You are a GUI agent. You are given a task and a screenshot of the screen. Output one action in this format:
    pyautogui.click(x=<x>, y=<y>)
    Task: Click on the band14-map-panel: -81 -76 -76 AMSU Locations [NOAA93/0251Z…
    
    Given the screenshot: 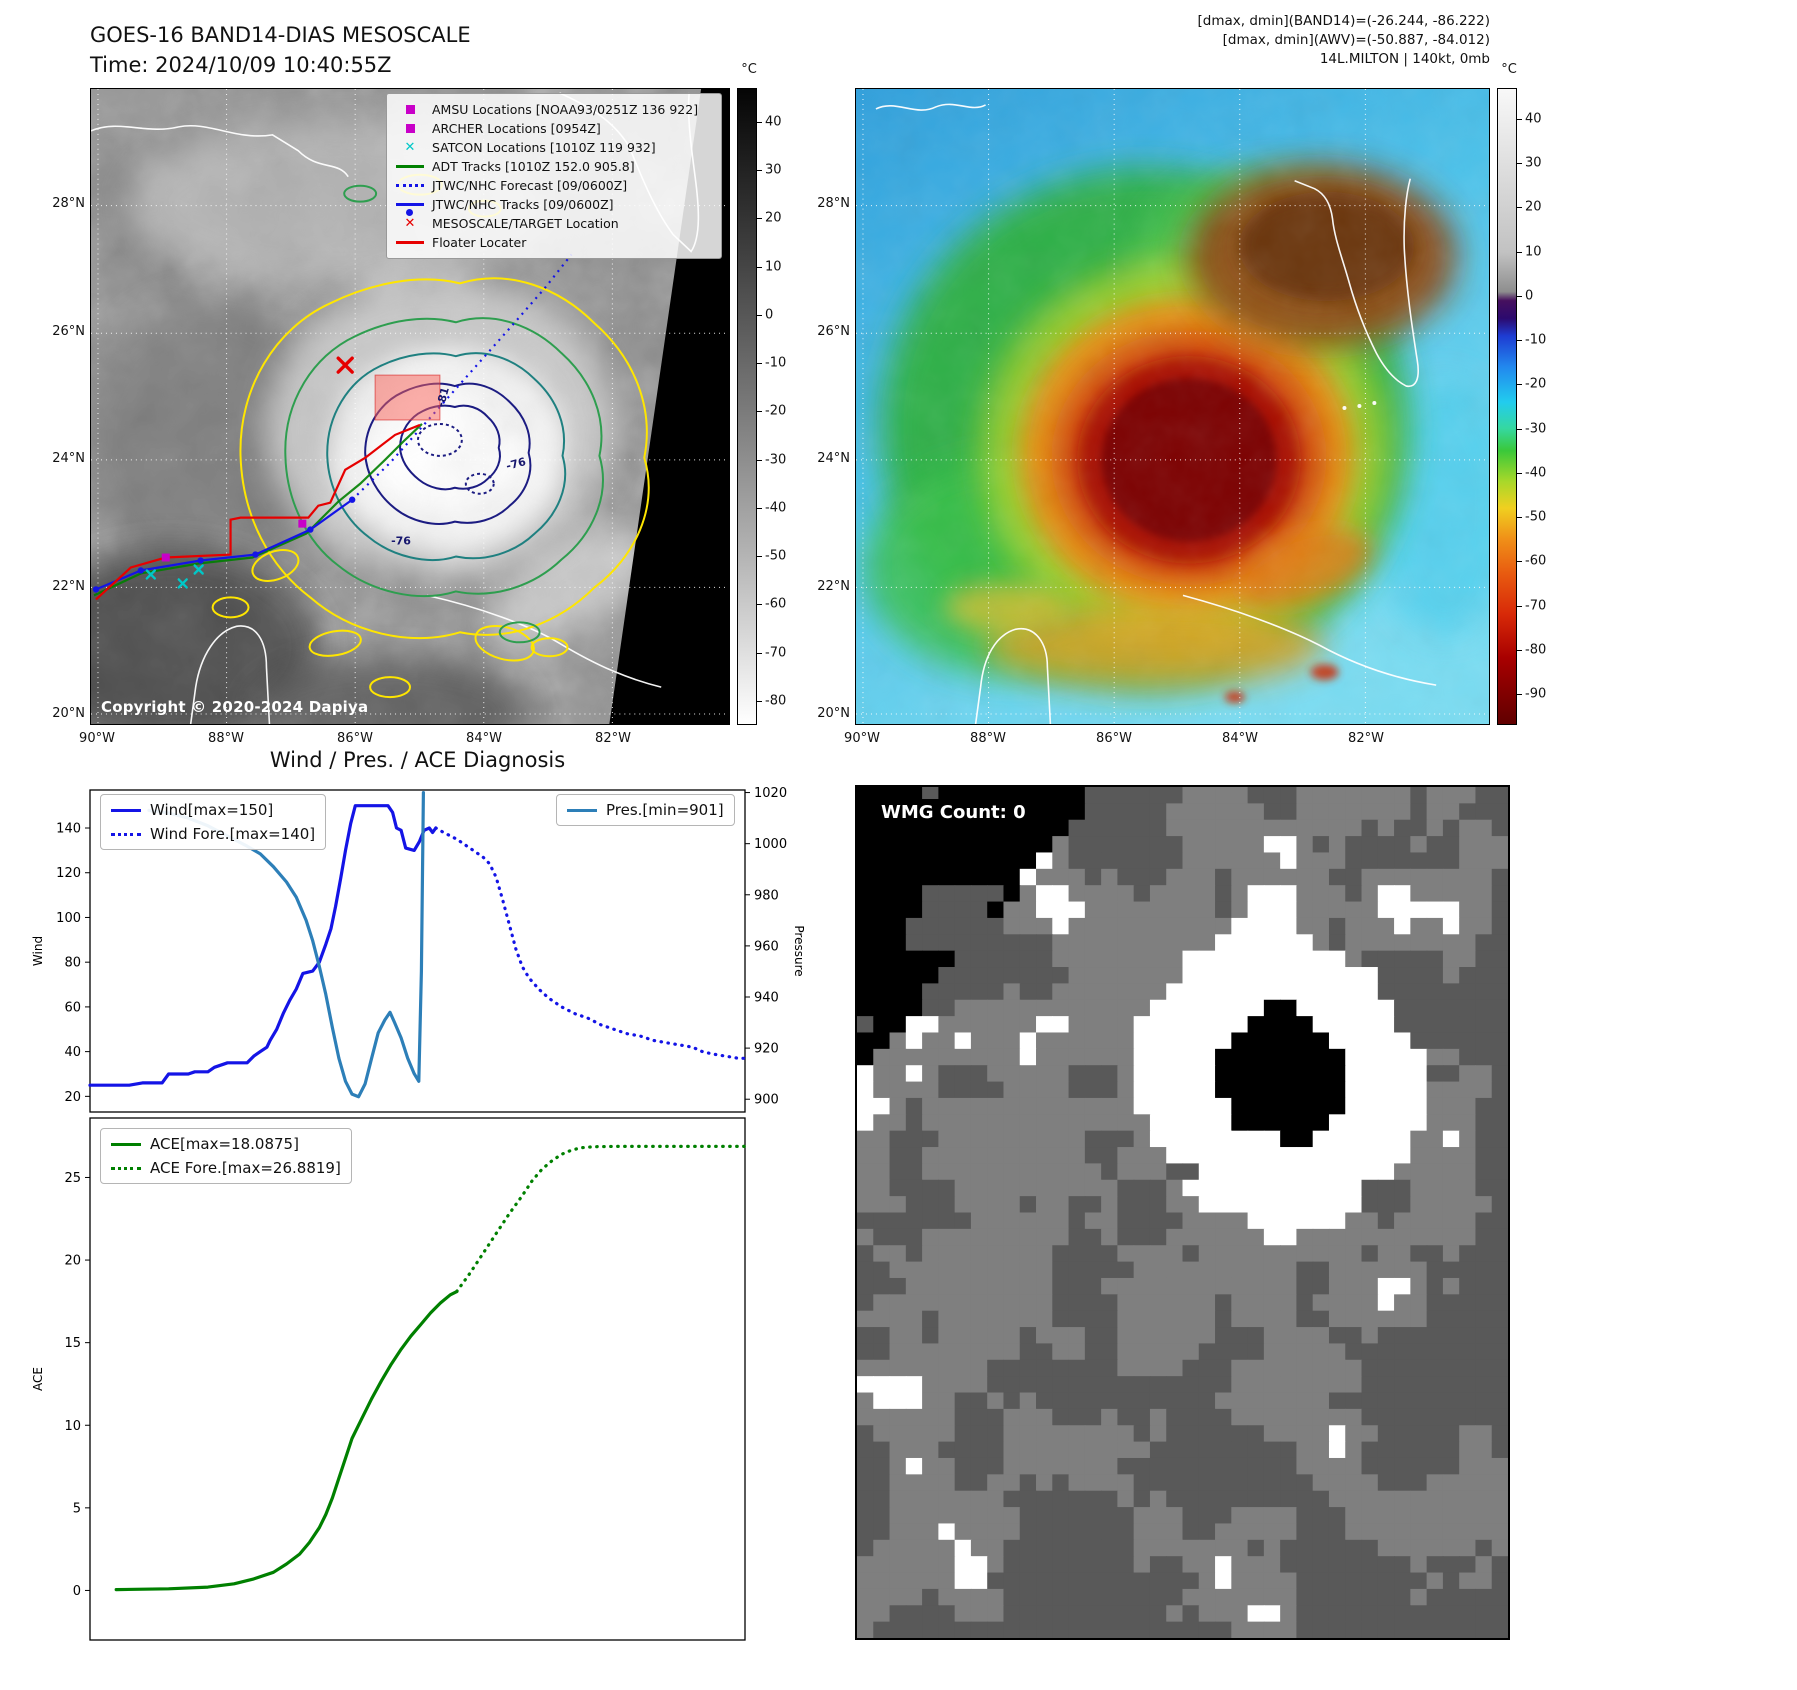 What is the action you would take?
    pyautogui.click(x=410, y=406)
    